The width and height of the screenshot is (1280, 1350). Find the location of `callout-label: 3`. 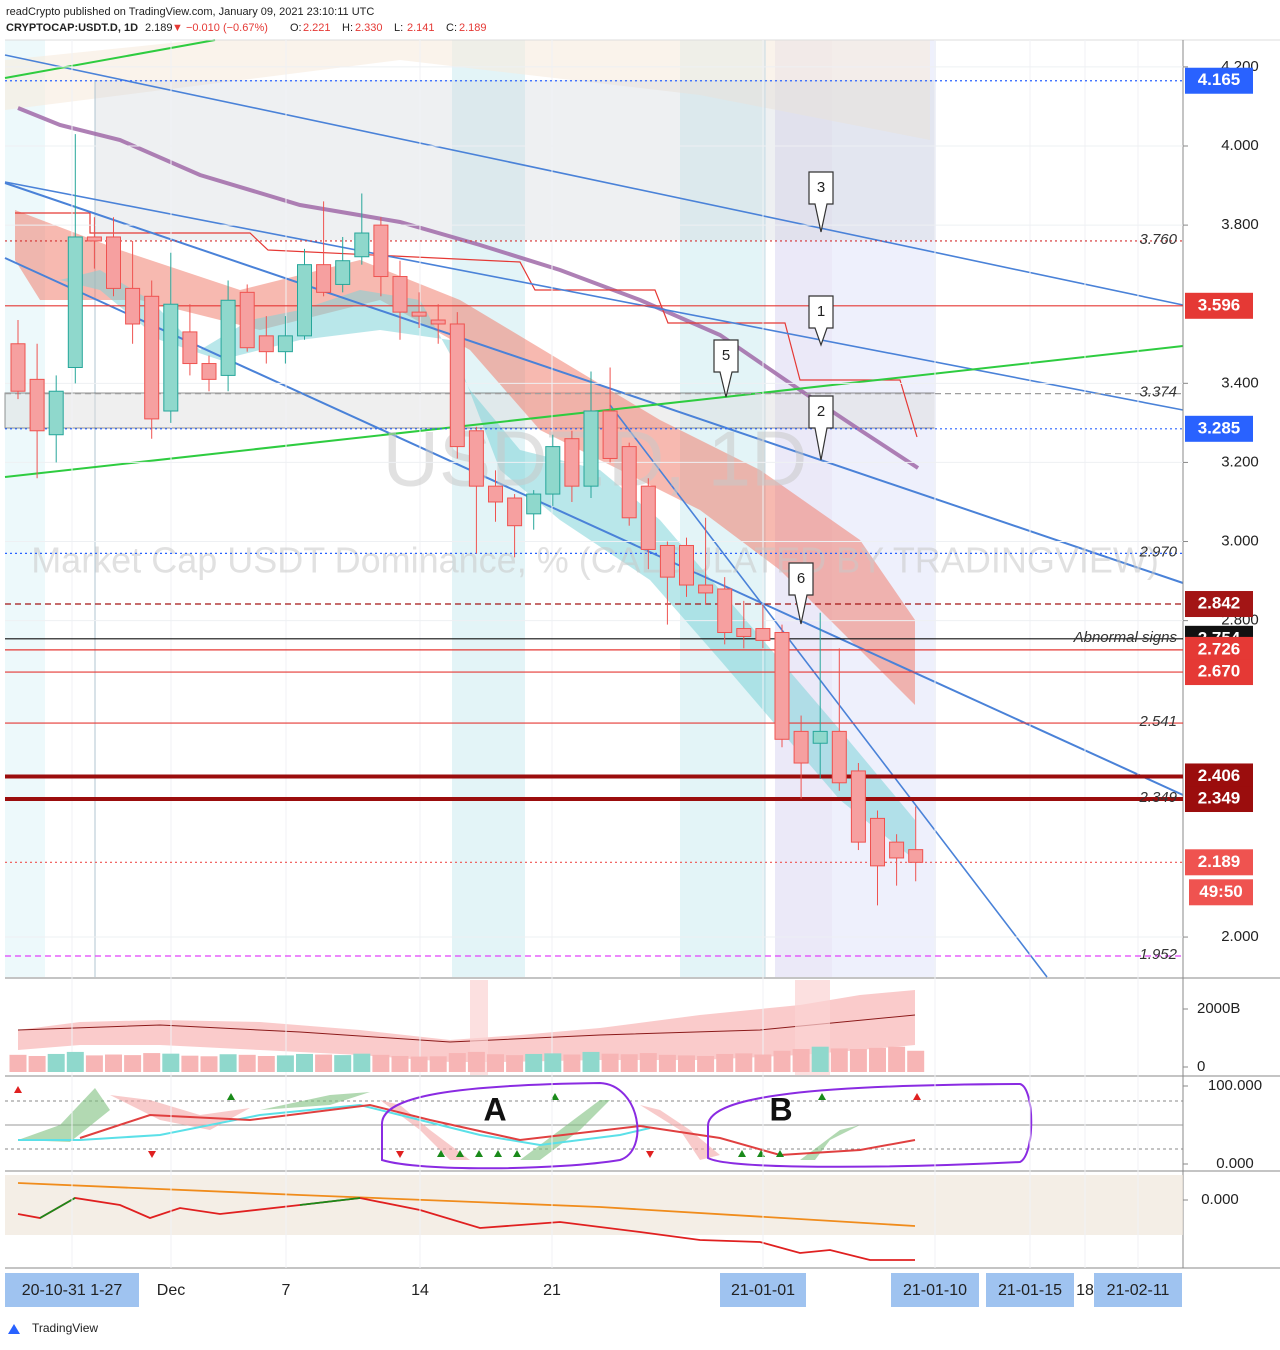

callout-label: 3 is located at coordinates (821, 187).